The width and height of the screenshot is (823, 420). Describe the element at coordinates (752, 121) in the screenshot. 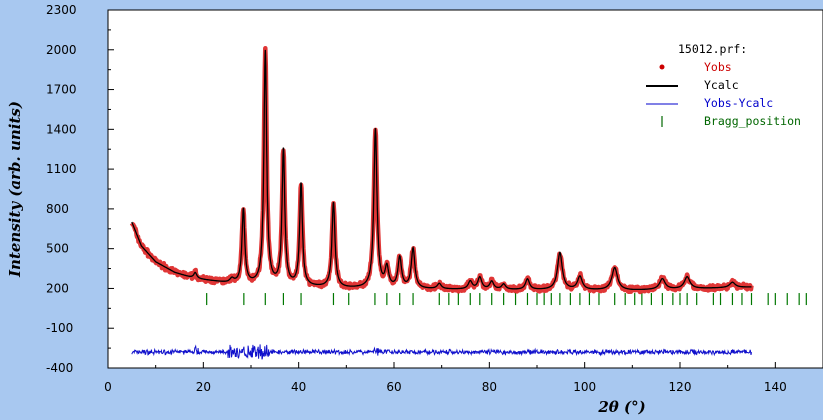

I see `legend-bragg-label: Bragg_position` at that location.